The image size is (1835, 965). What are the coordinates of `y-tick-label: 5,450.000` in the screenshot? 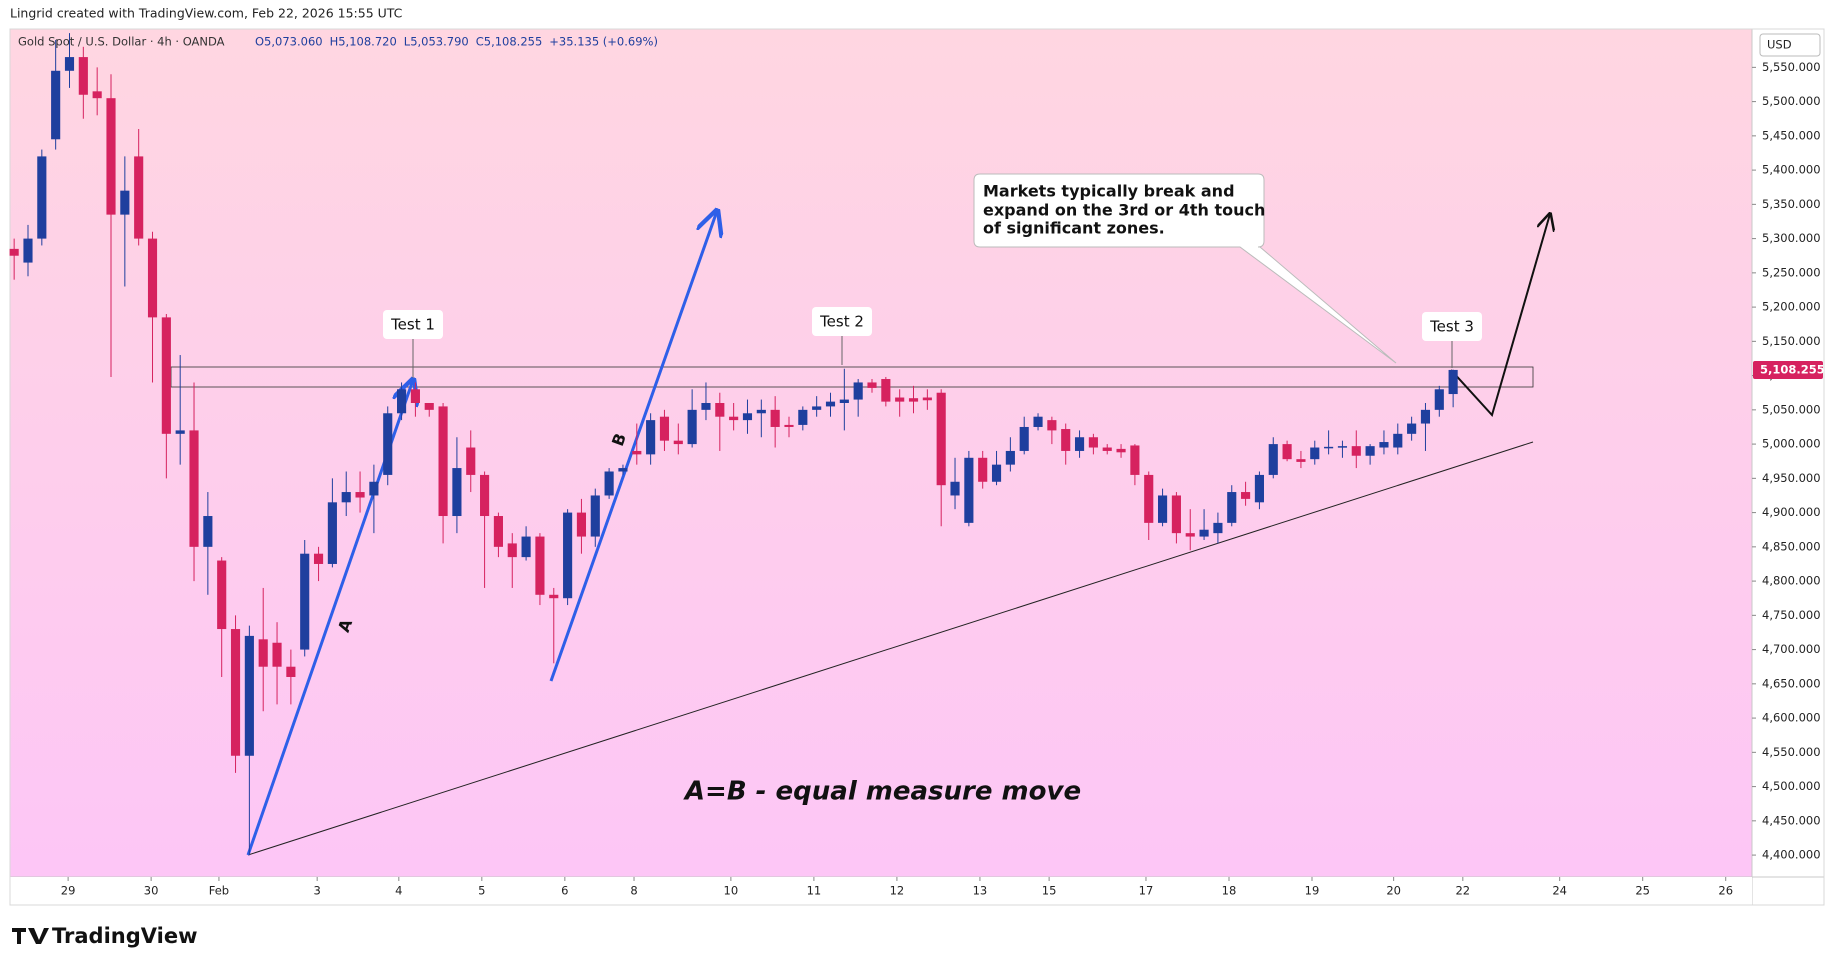 It's located at (1791, 135).